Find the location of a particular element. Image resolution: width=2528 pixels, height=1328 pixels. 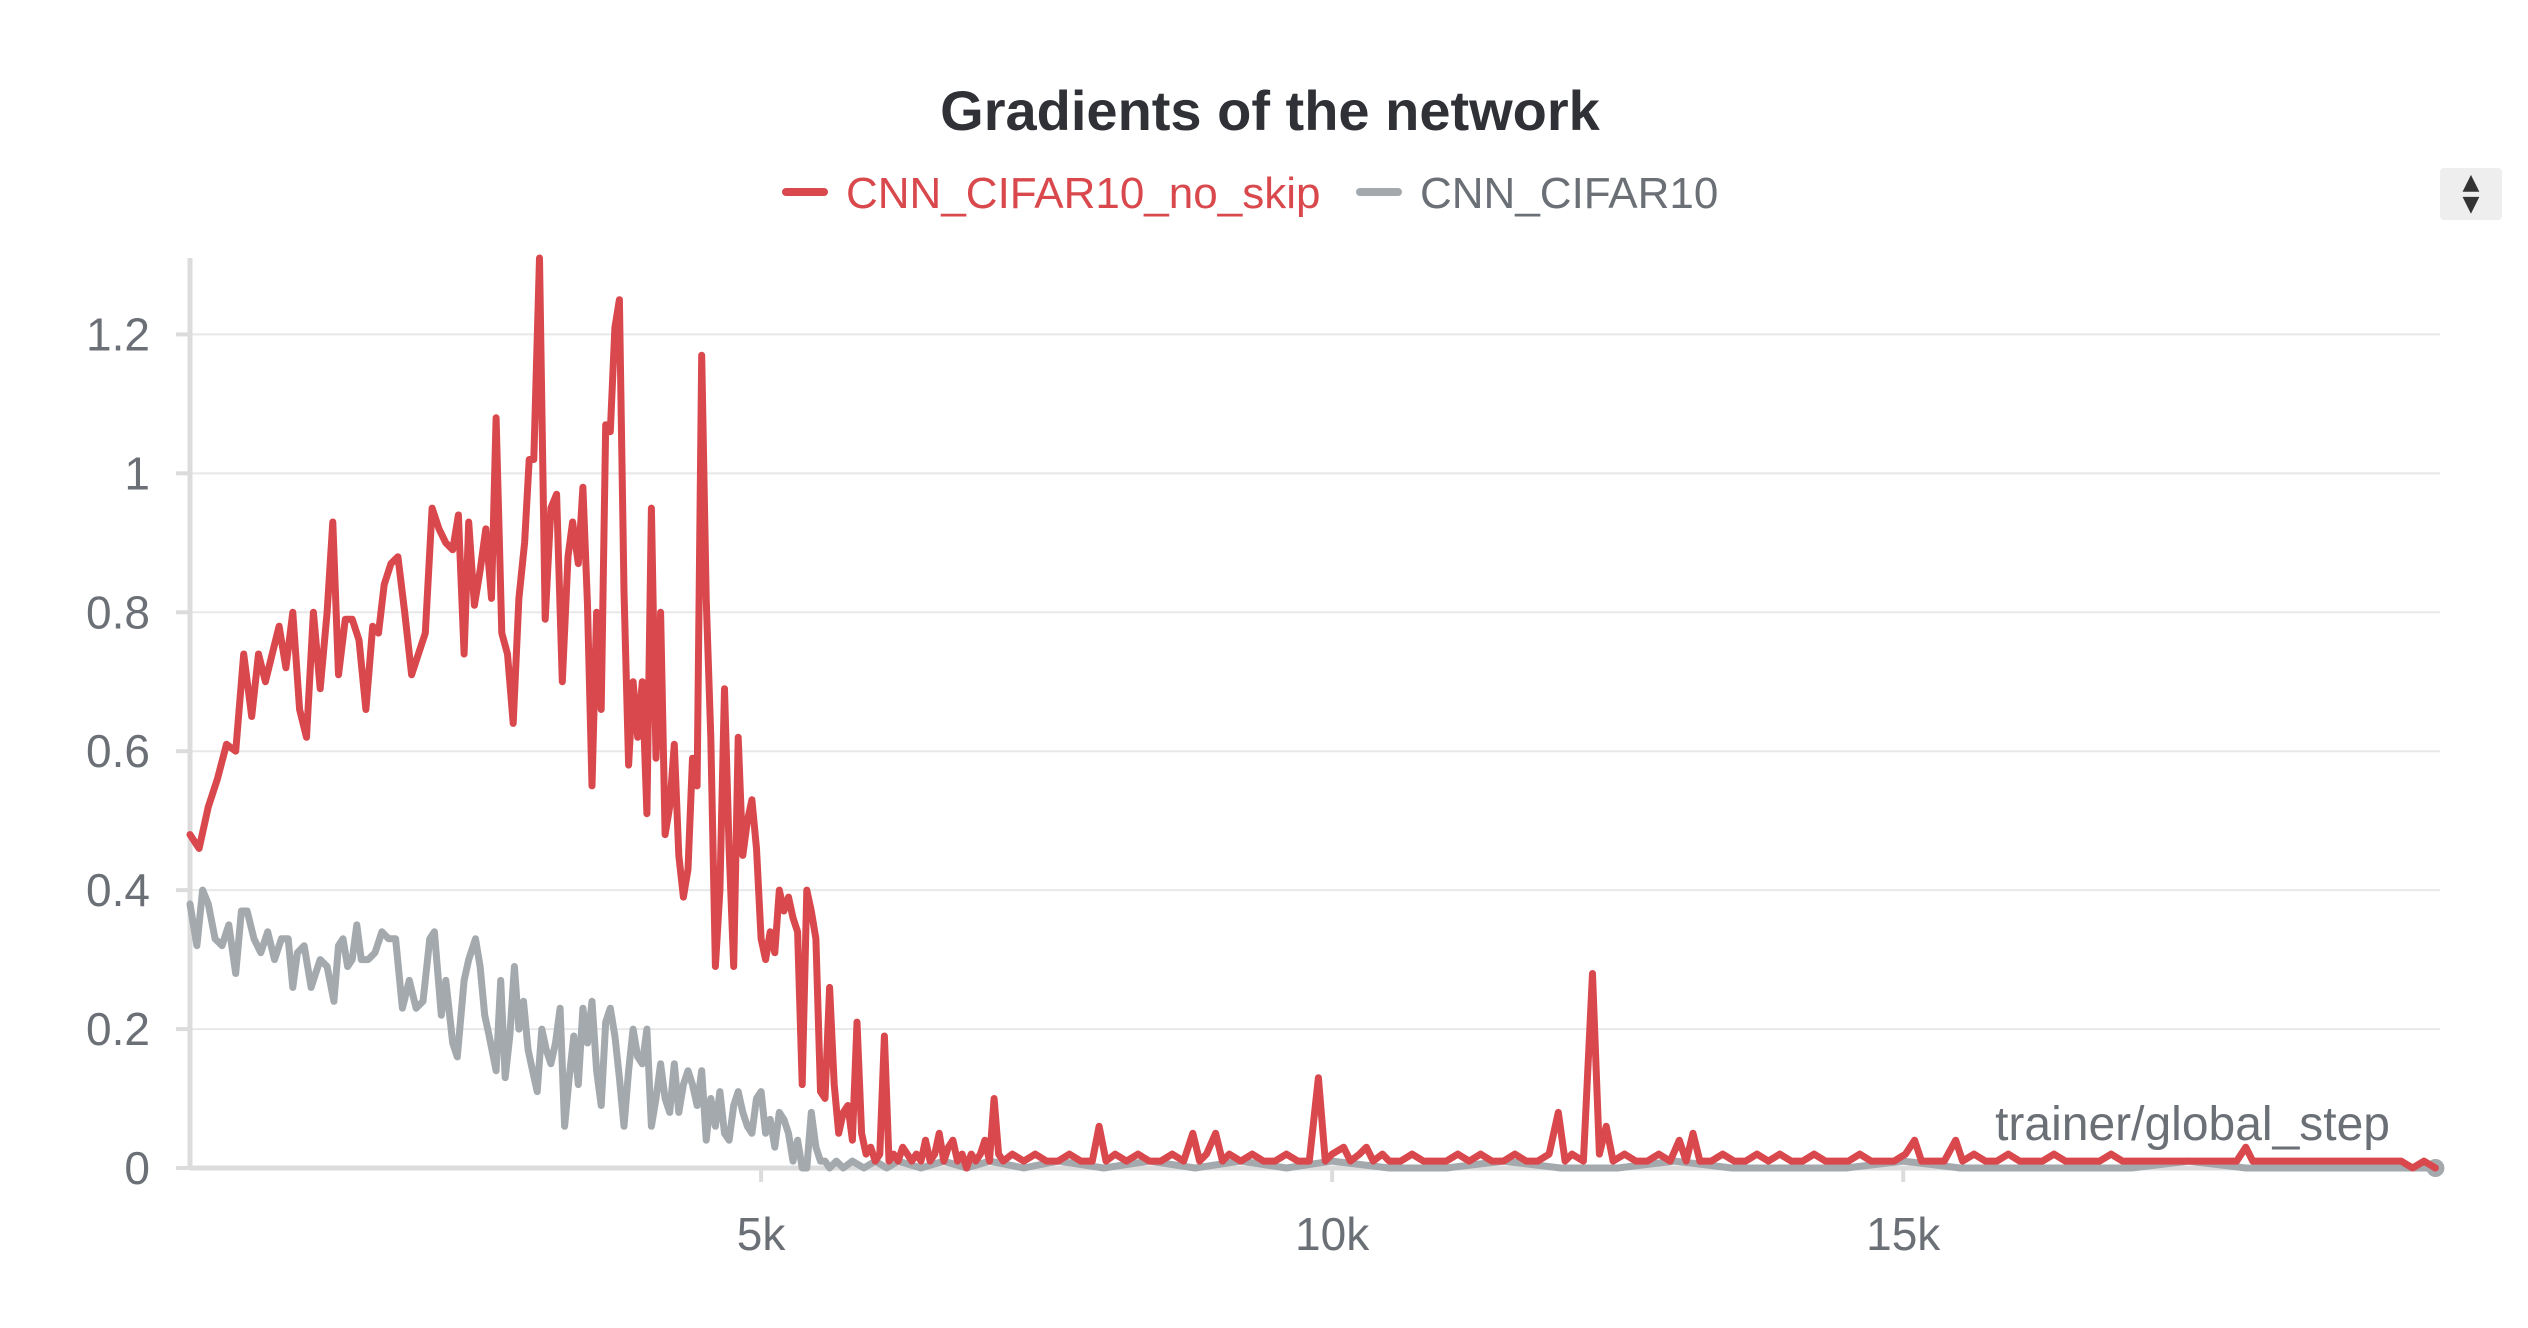

legend-scroll-toggle: ▲ ▼ is located at coordinates (2471, 194).